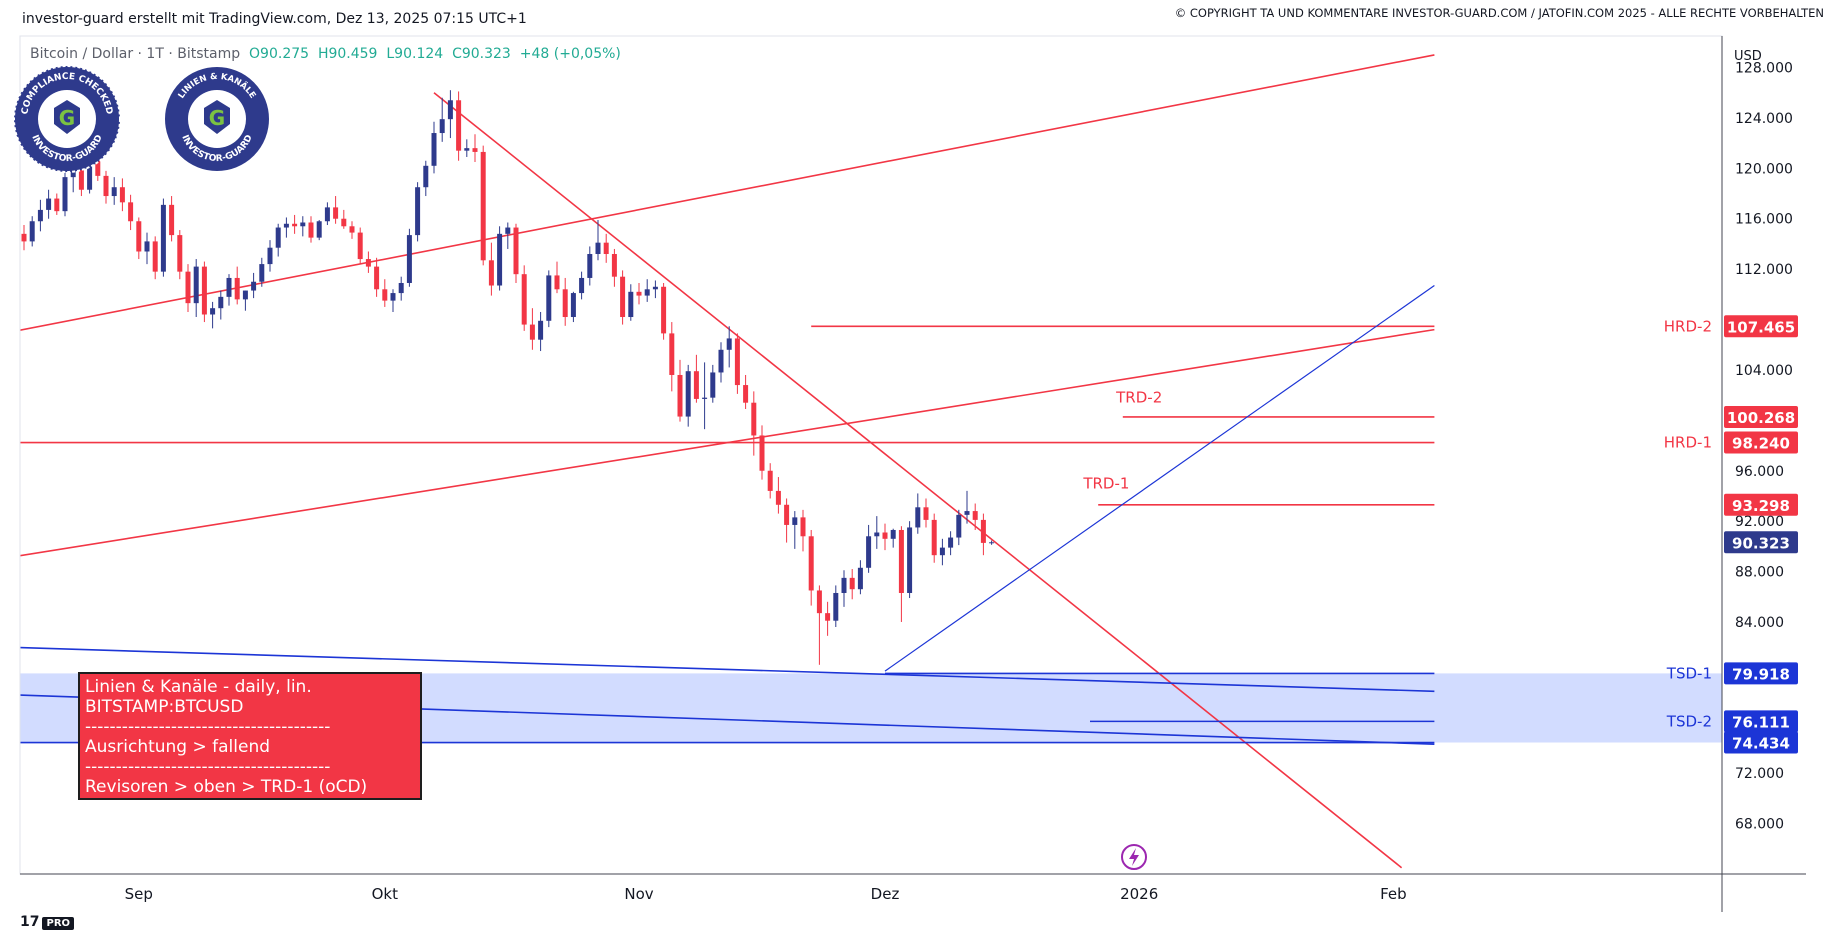 The width and height of the screenshot is (1828, 937). What do you see at coordinates (1761, 542) in the screenshot?
I see `price-label-90.323: 90.323` at bounding box center [1761, 542].